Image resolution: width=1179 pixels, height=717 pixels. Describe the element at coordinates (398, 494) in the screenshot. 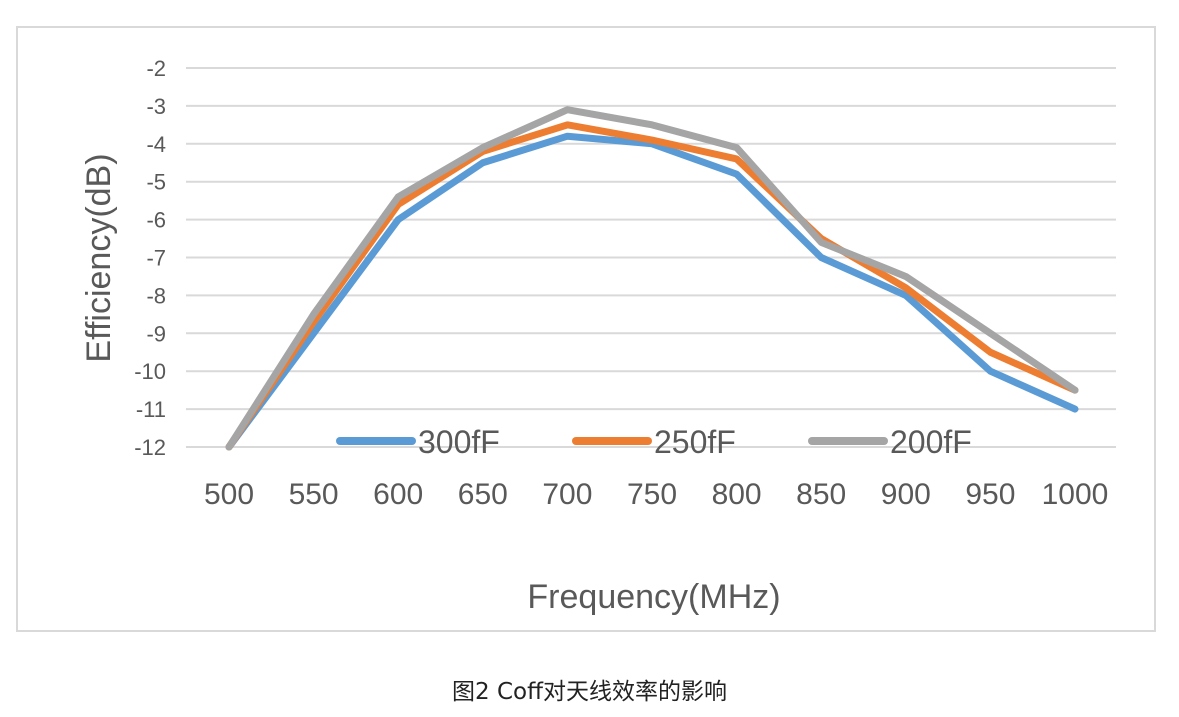

I see `x-tick-label: 600` at that location.